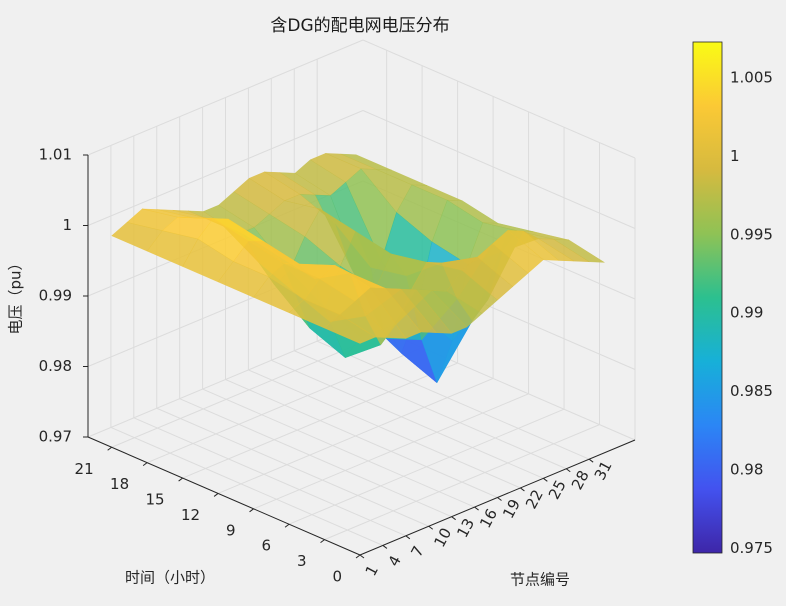 Image resolution: width=786 pixels, height=606 pixels. I want to click on x-tick-label: 7, so click(417, 551).